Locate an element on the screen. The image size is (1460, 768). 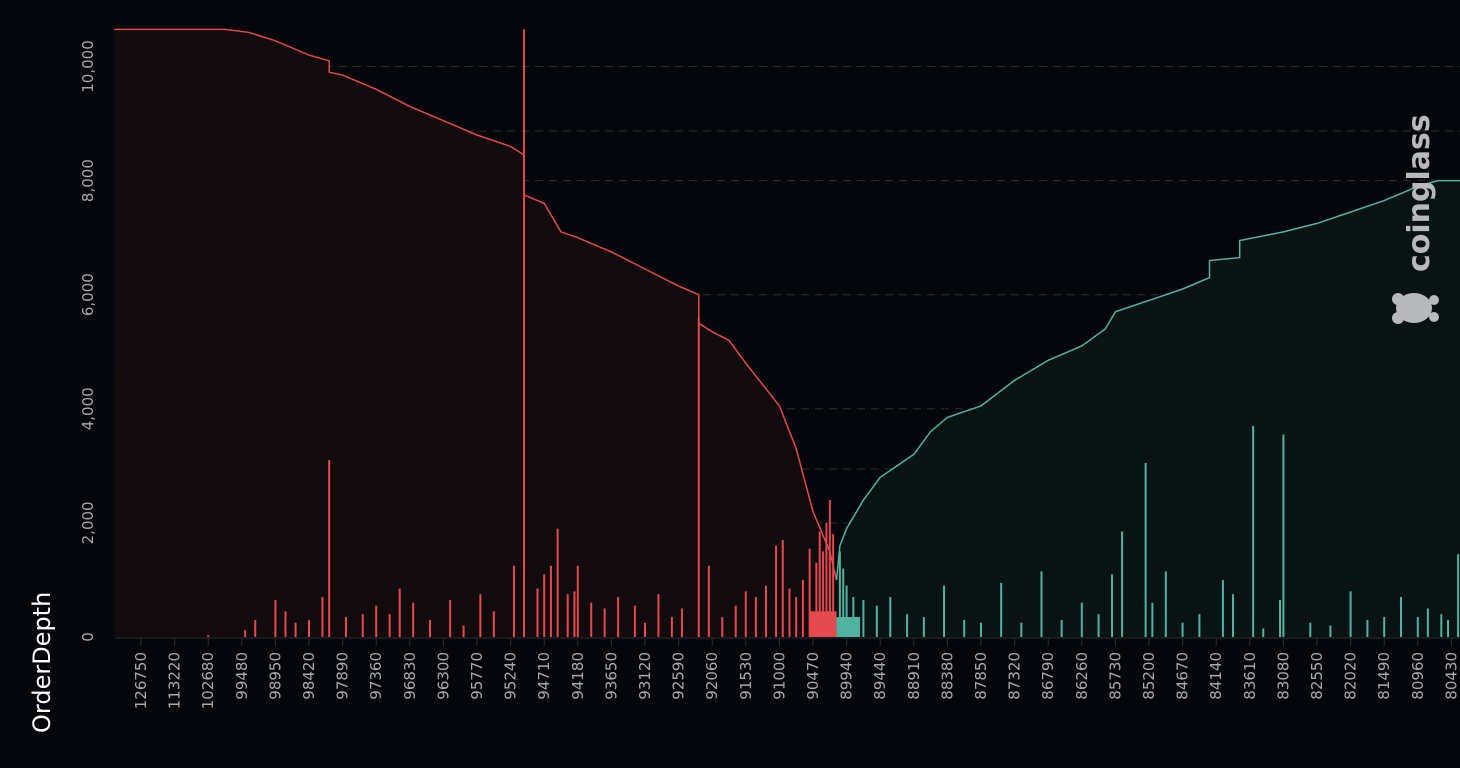
x-tick-label: 99480 is located at coordinates (242, 676).